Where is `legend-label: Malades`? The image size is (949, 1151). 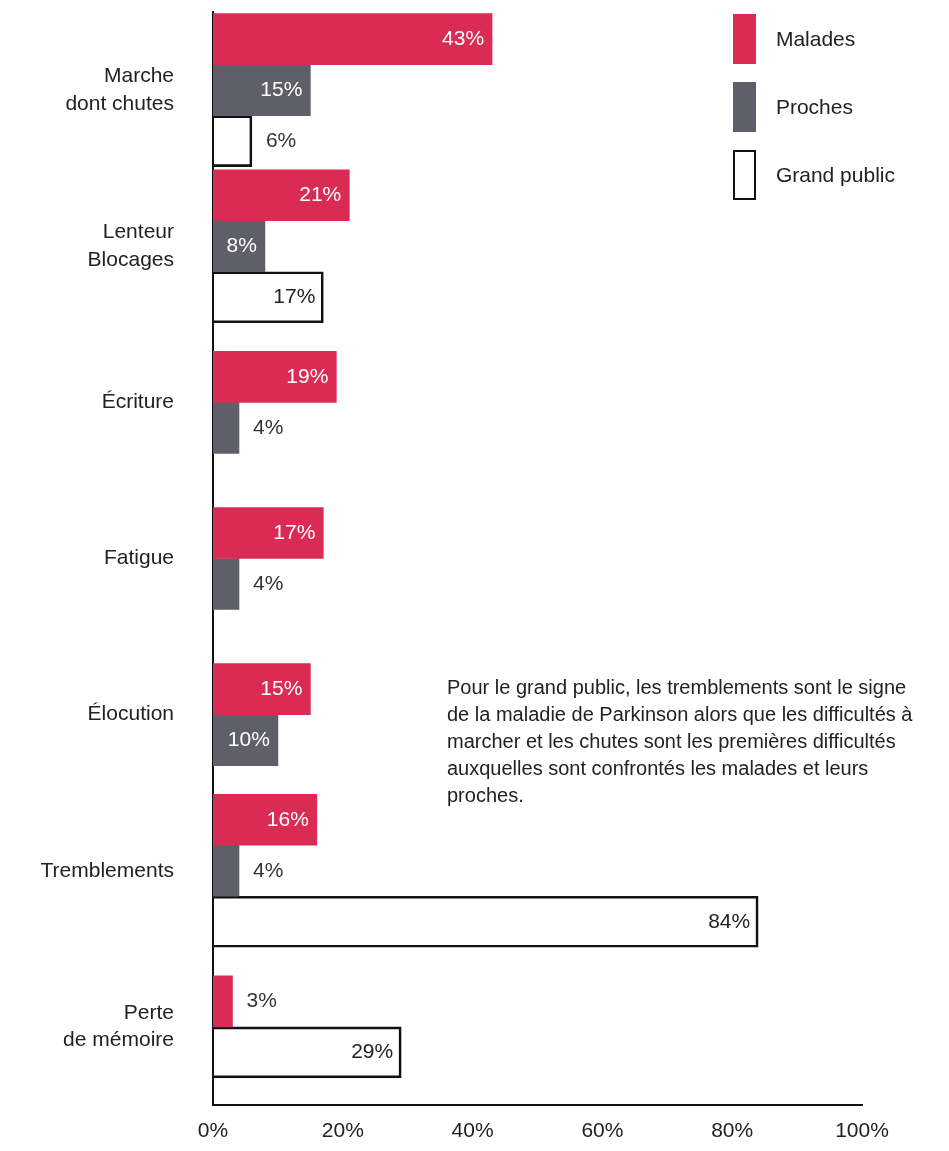 legend-label: Malades is located at coordinates (815, 39).